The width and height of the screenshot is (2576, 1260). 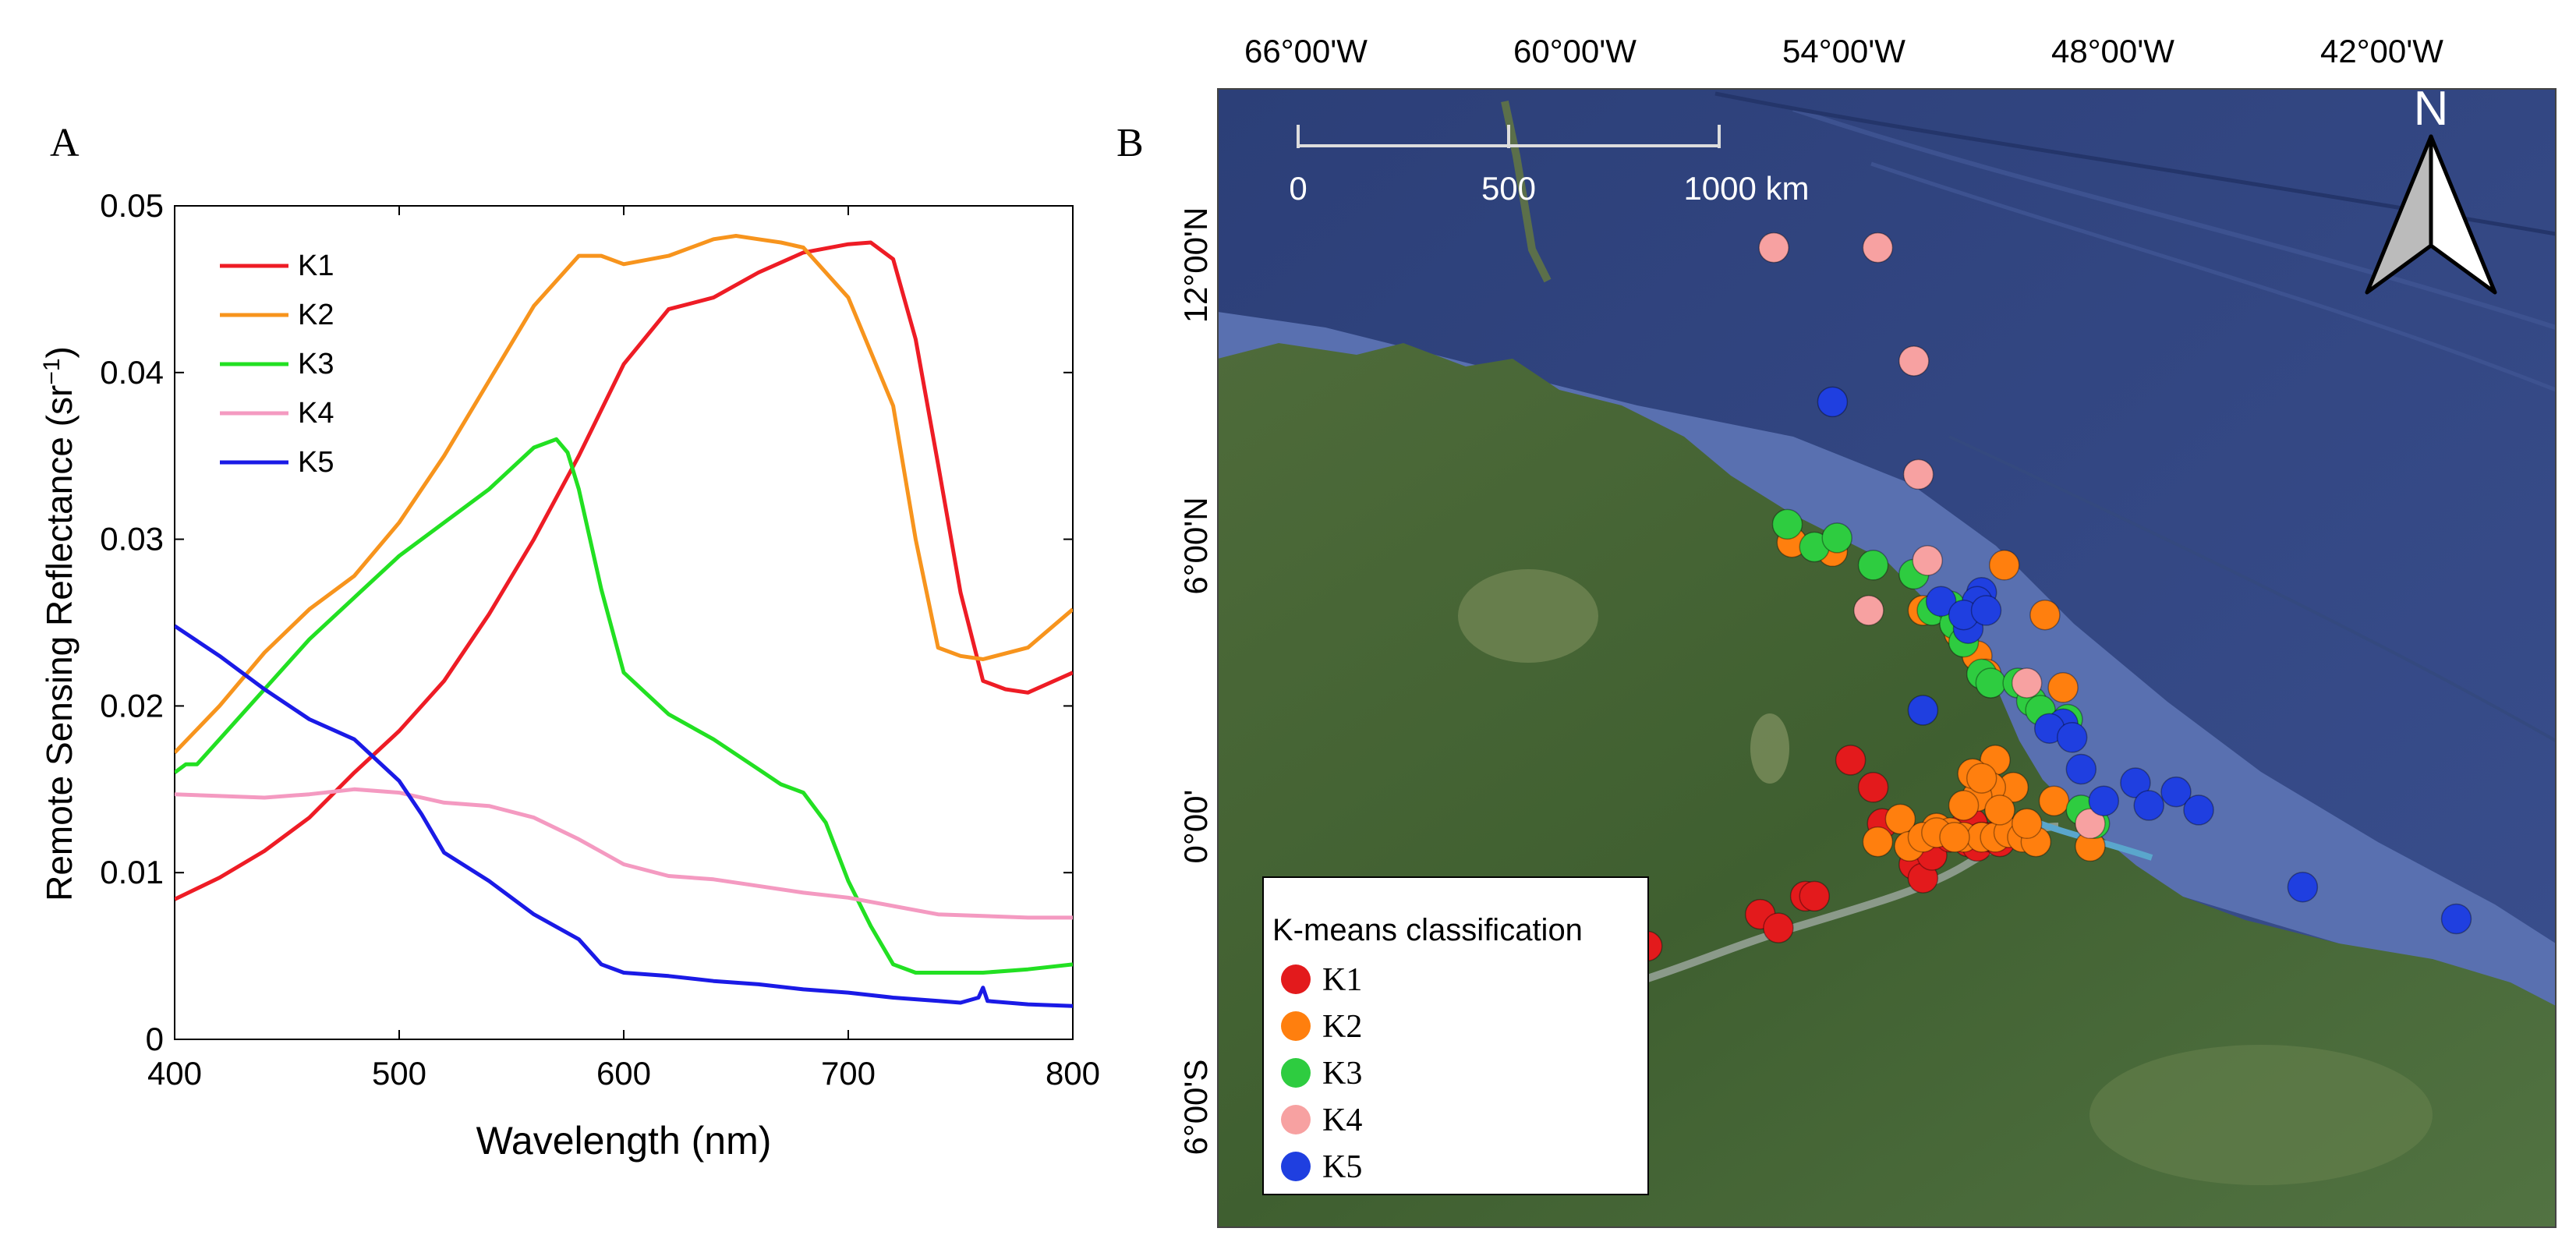 I want to click on map-legend-title: K-means classification, so click(x=1427, y=930).